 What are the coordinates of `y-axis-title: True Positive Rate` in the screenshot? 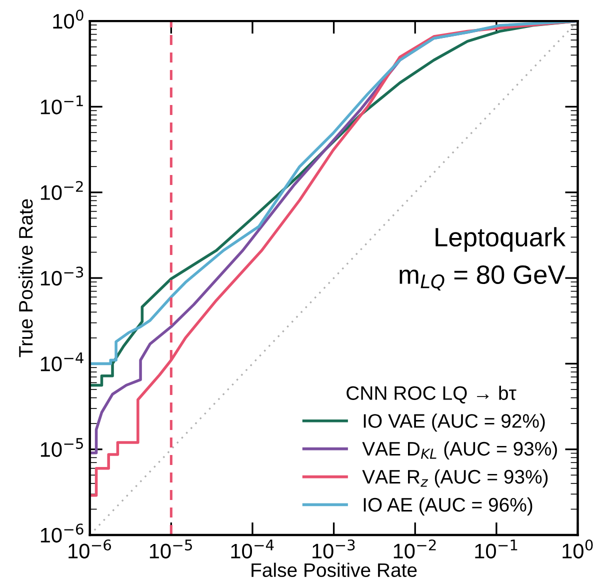 It's located at (25, 278).